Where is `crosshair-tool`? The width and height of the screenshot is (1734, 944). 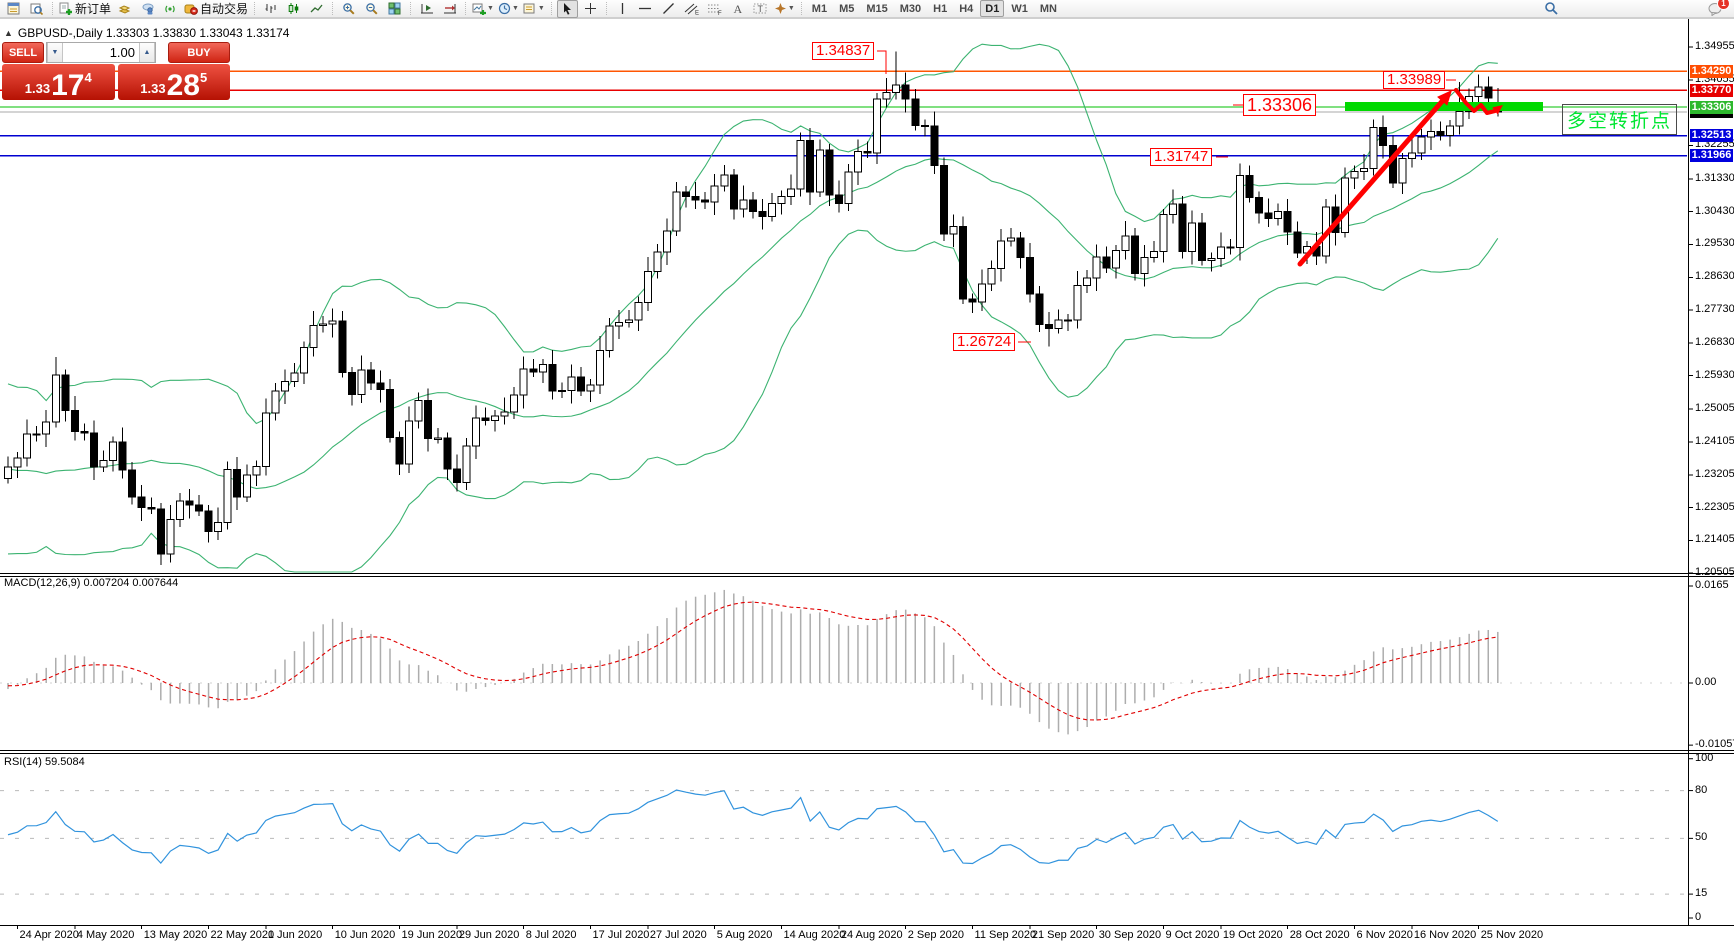
crosshair-tool is located at coordinates (590, 9).